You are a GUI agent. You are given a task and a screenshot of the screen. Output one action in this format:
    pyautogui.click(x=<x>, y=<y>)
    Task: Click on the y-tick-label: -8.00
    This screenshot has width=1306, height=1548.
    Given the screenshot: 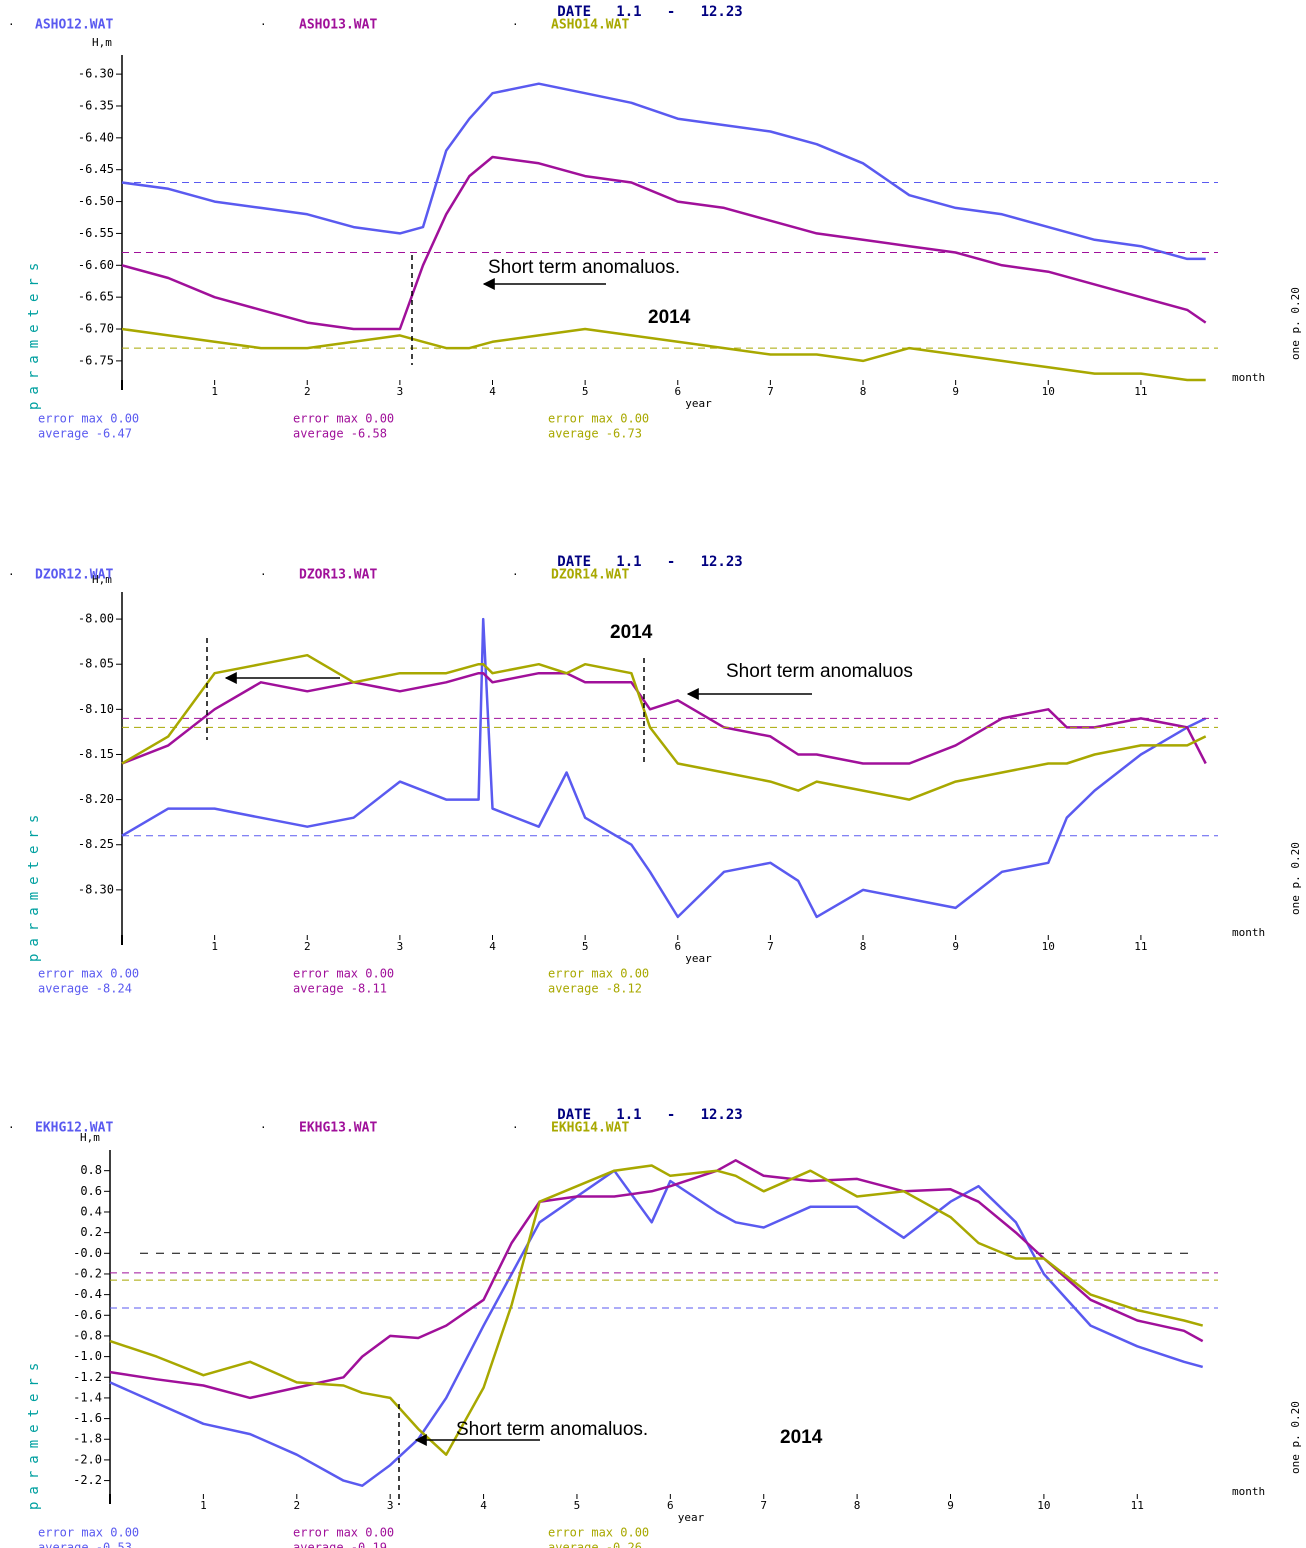 What is the action you would take?
    pyautogui.click(x=96, y=619)
    